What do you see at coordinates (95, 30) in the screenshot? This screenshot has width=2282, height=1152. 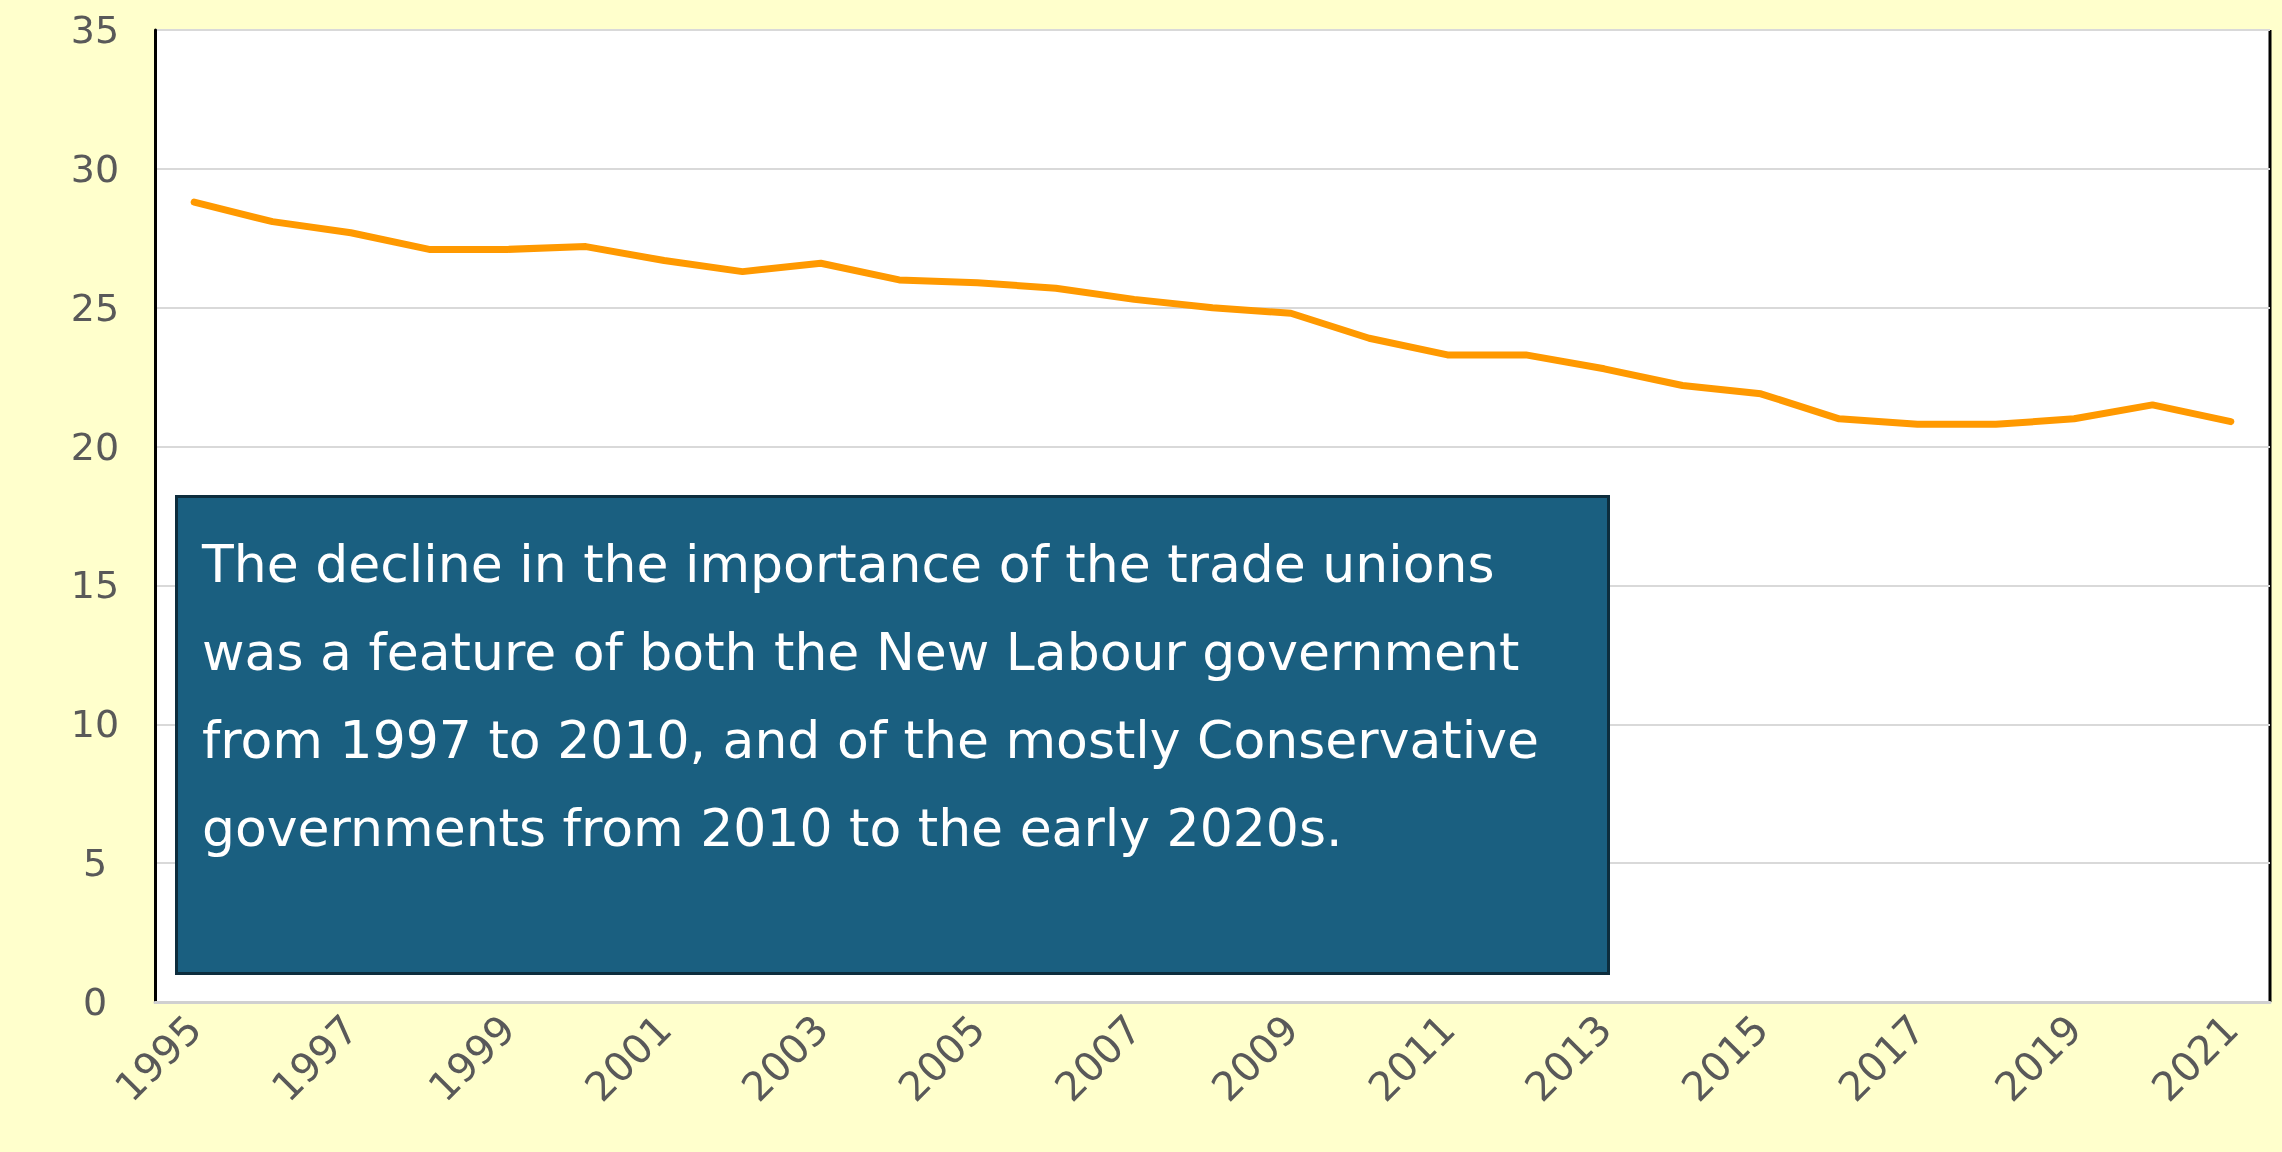 I see `y-tick-label: 35` at bounding box center [95, 30].